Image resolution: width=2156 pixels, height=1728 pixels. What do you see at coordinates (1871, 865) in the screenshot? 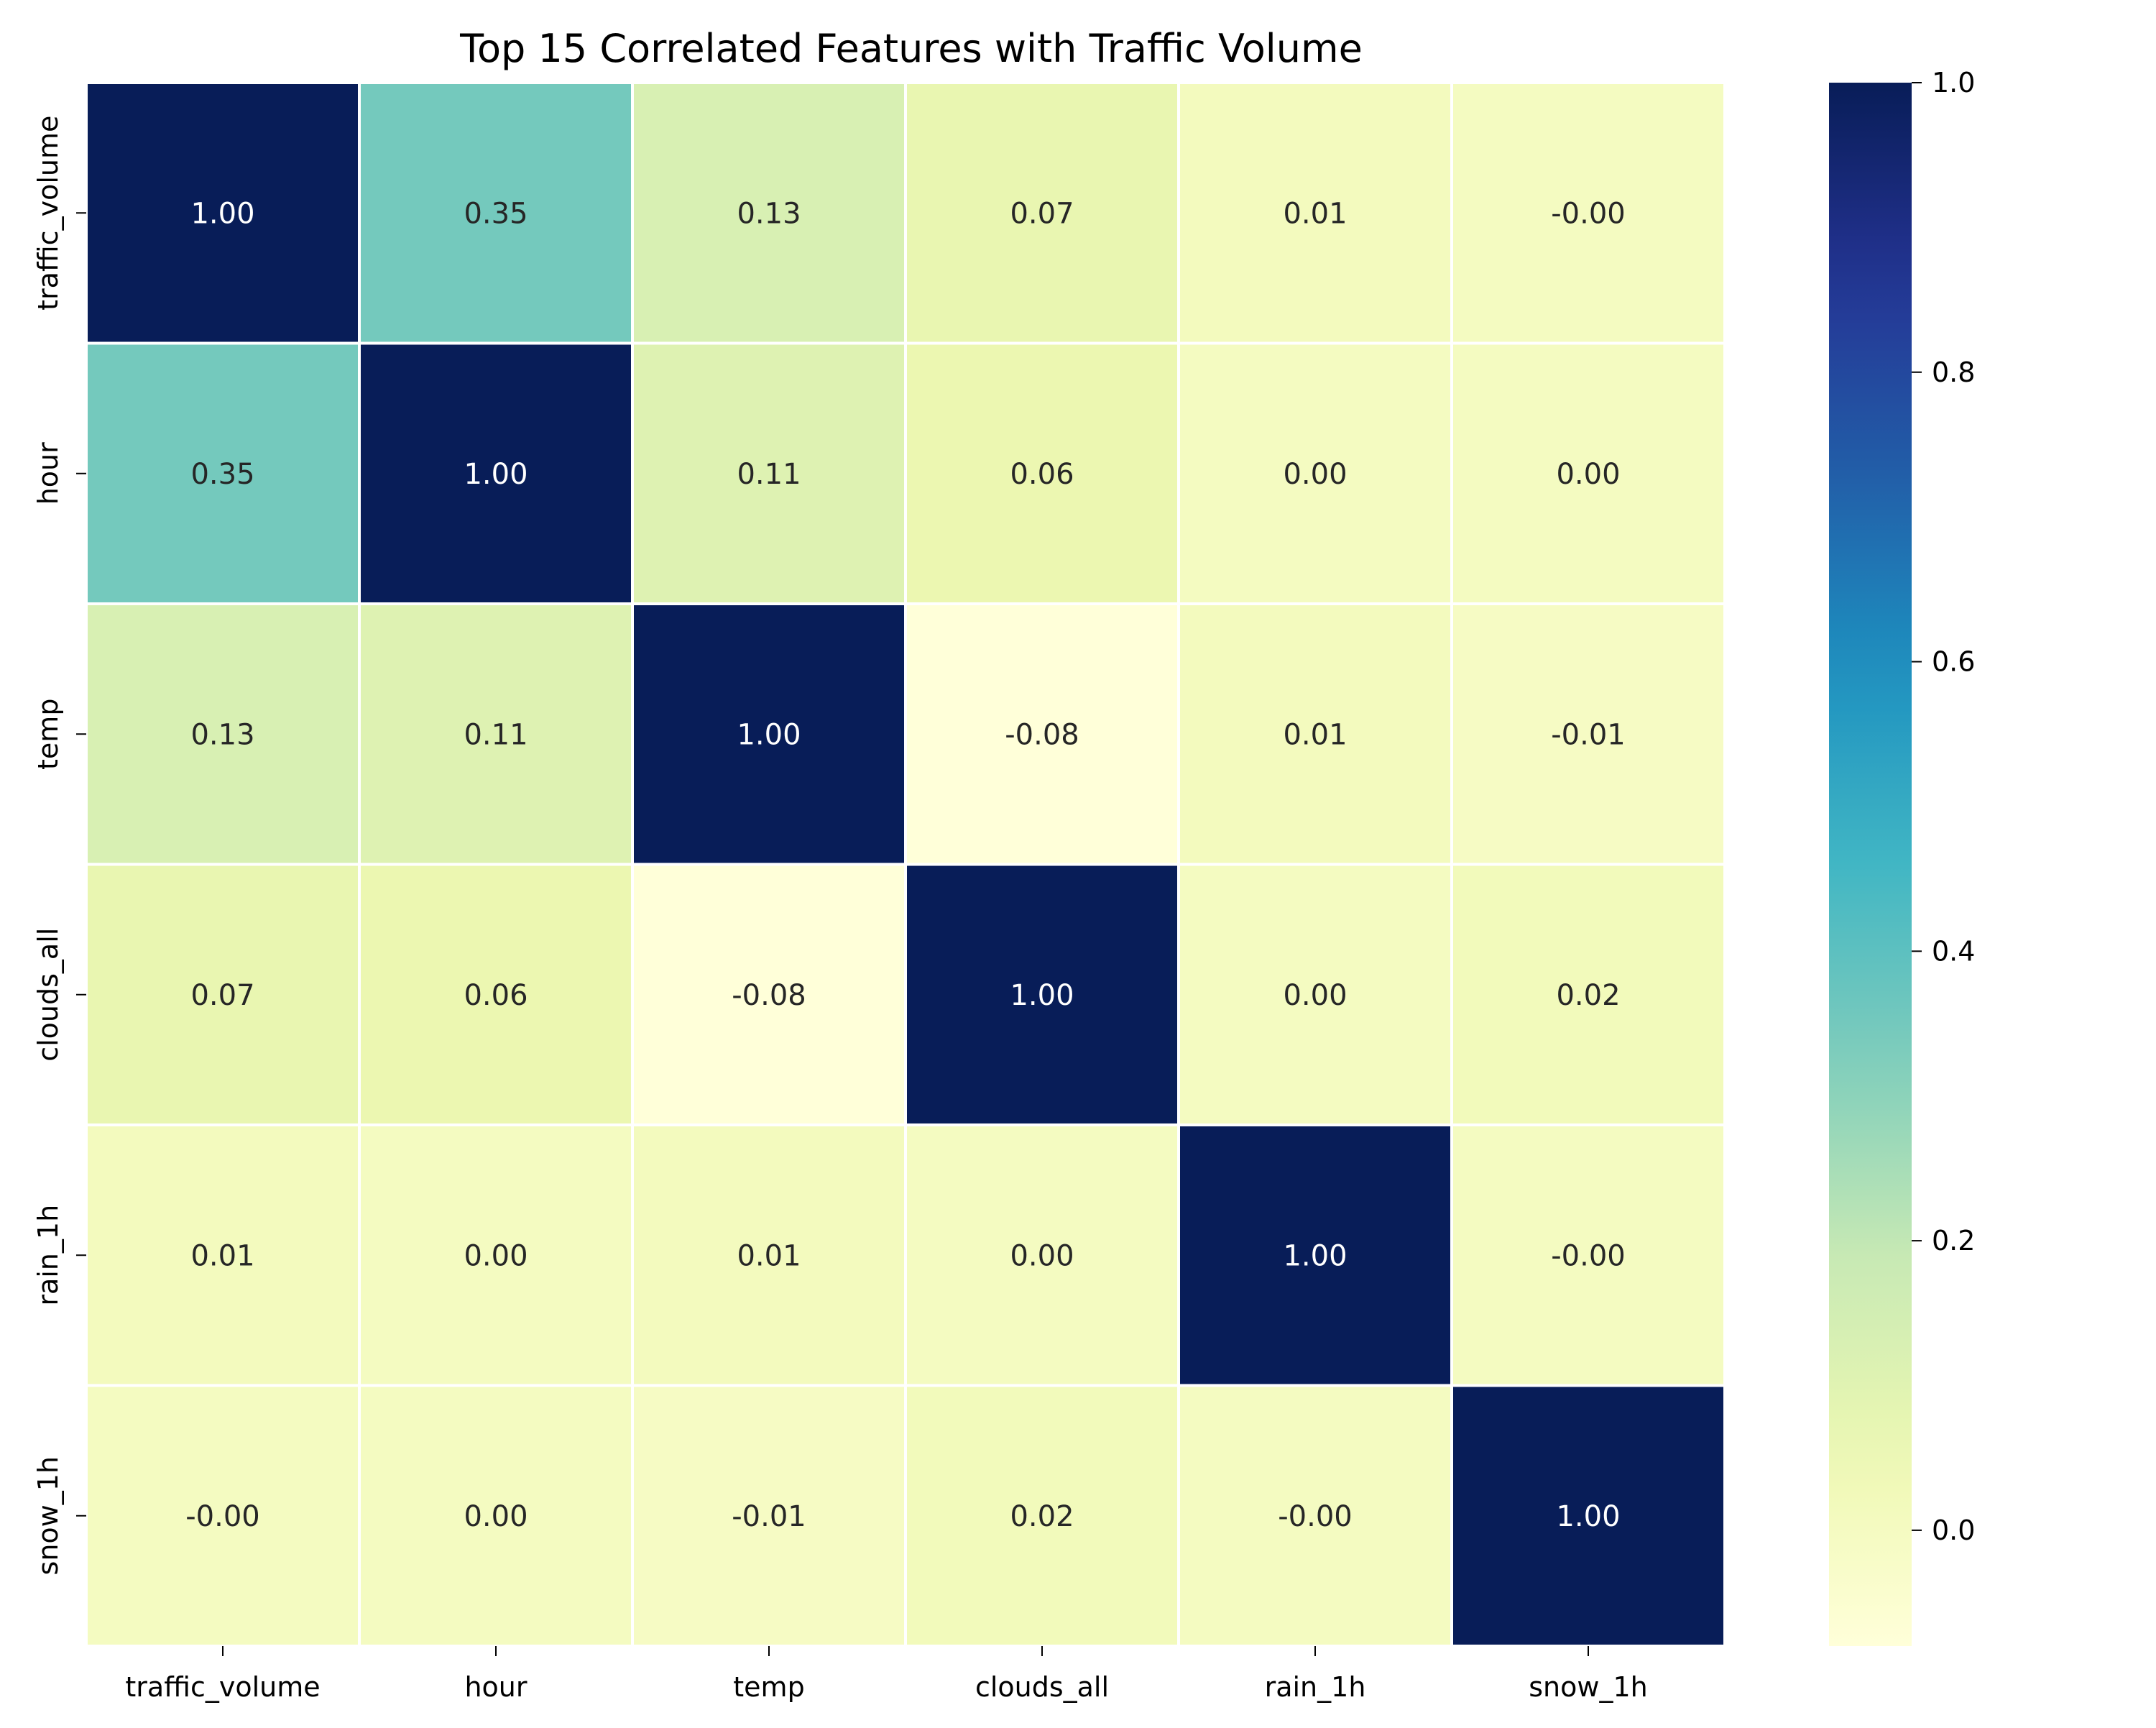
I see `colorbar-gradient` at bounding box center [1871, 865].